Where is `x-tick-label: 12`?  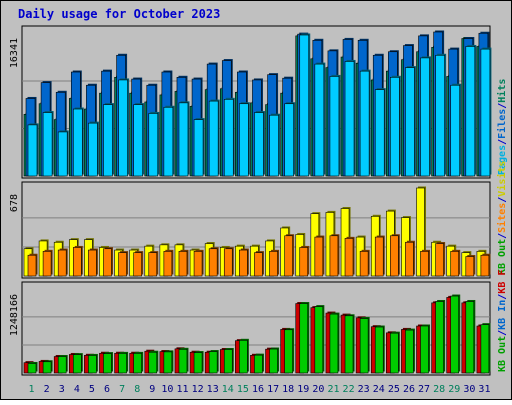 x-tick-label: 12 is located at coordinates (198, 389).